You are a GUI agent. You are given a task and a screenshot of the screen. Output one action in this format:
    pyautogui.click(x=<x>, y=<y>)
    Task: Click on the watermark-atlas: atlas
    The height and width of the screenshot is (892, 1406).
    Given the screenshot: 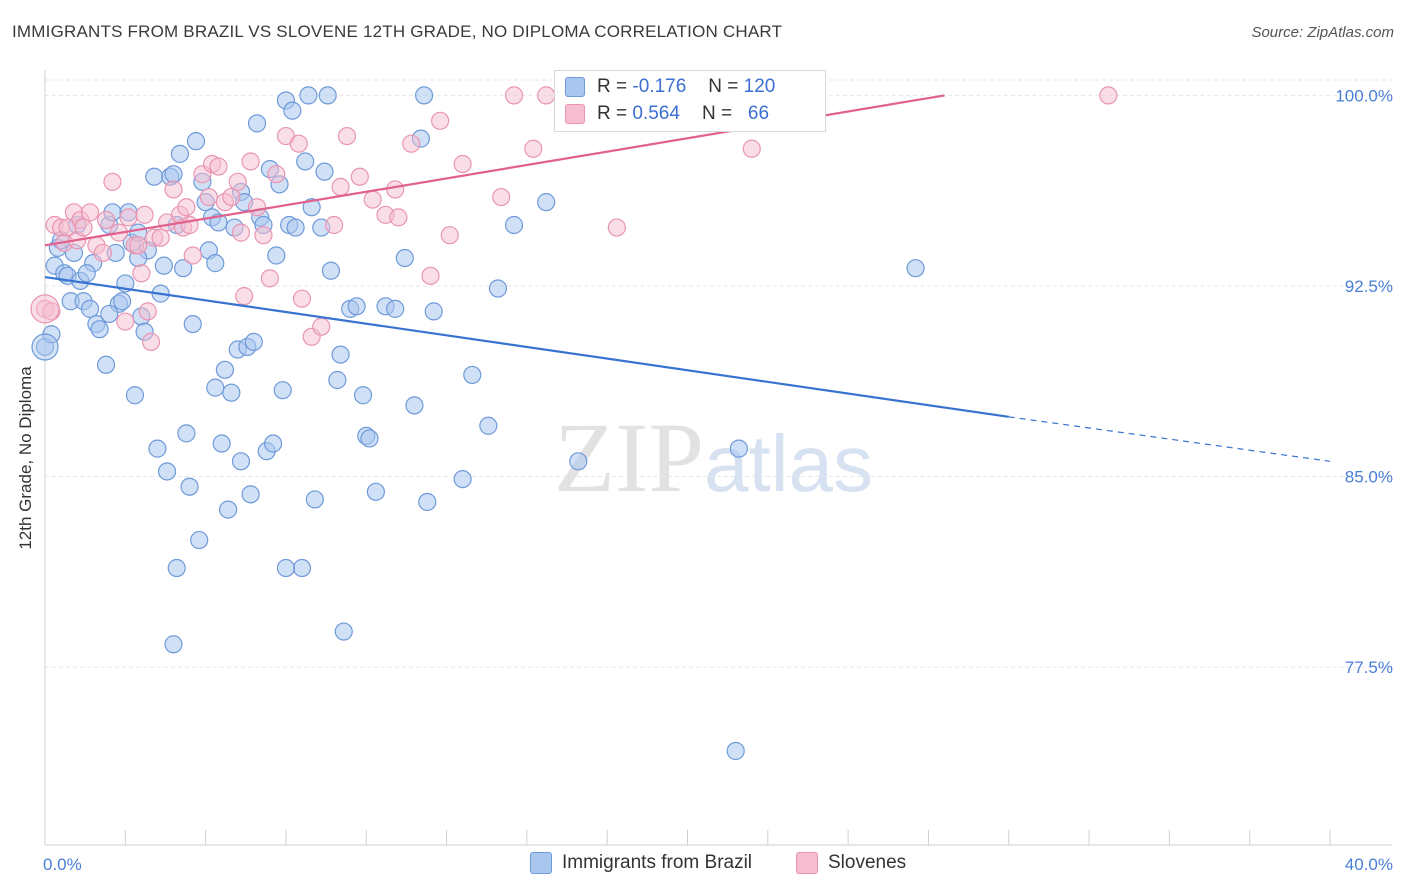 What is the action you would take?
    pyautogui.click(x=788, y=463)
    